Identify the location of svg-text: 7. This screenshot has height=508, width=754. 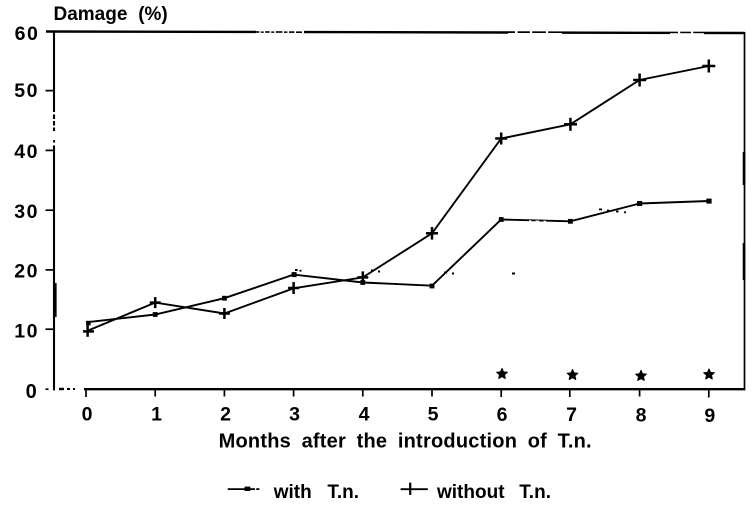
(571, 415).